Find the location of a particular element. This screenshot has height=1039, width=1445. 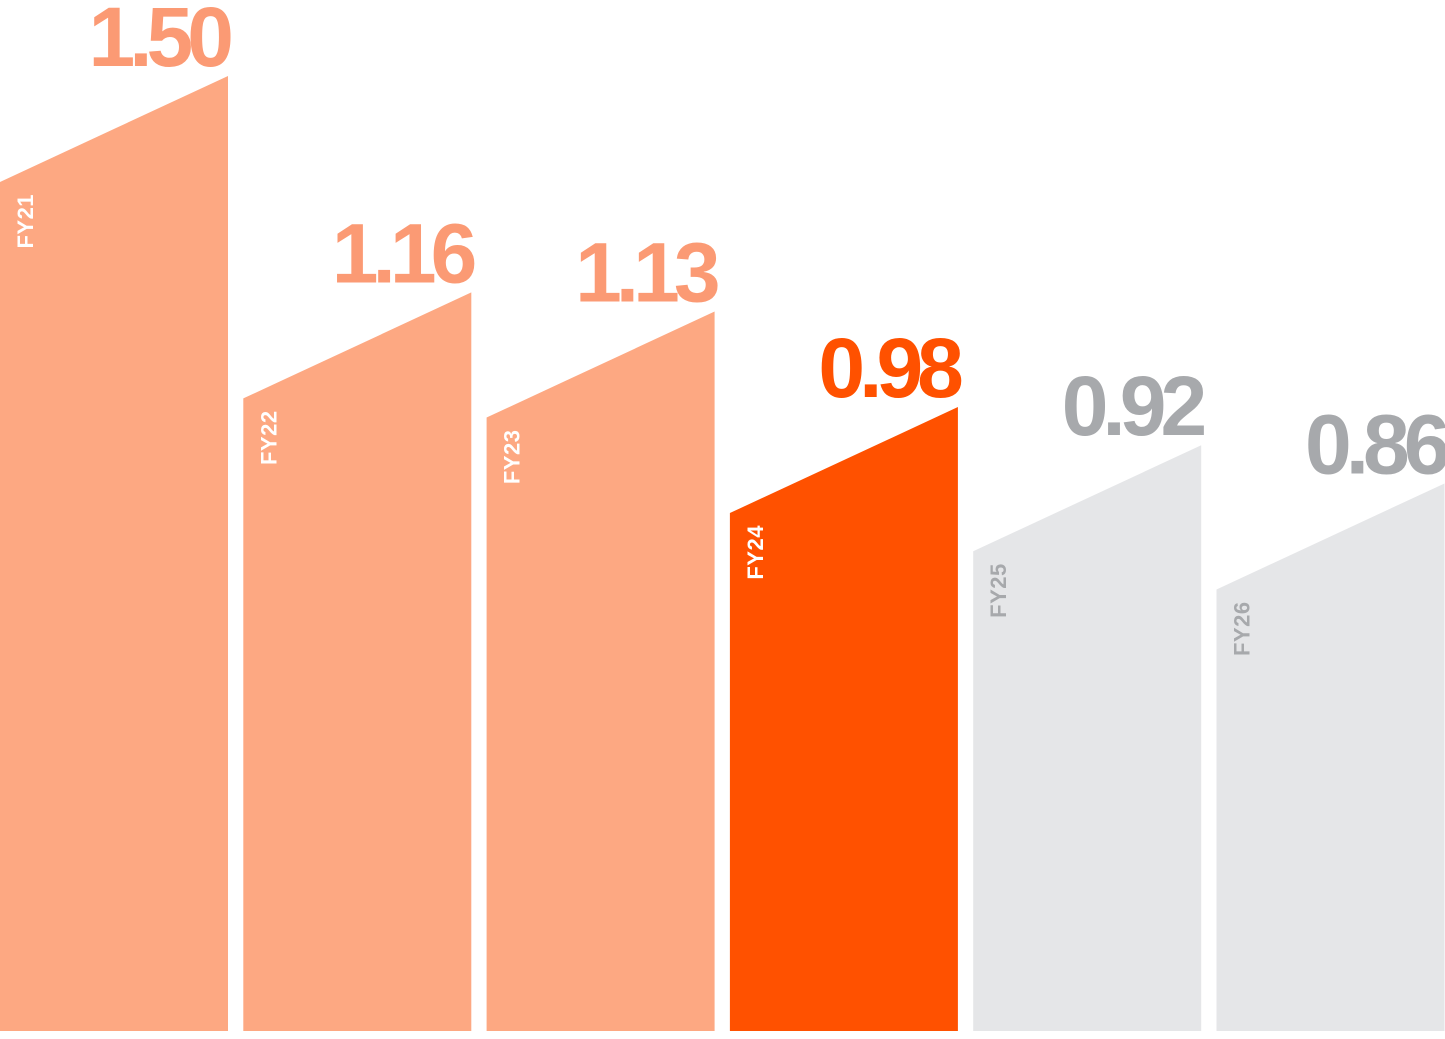

category-label-fy24: FY24 is located at coordinates (755, 552).